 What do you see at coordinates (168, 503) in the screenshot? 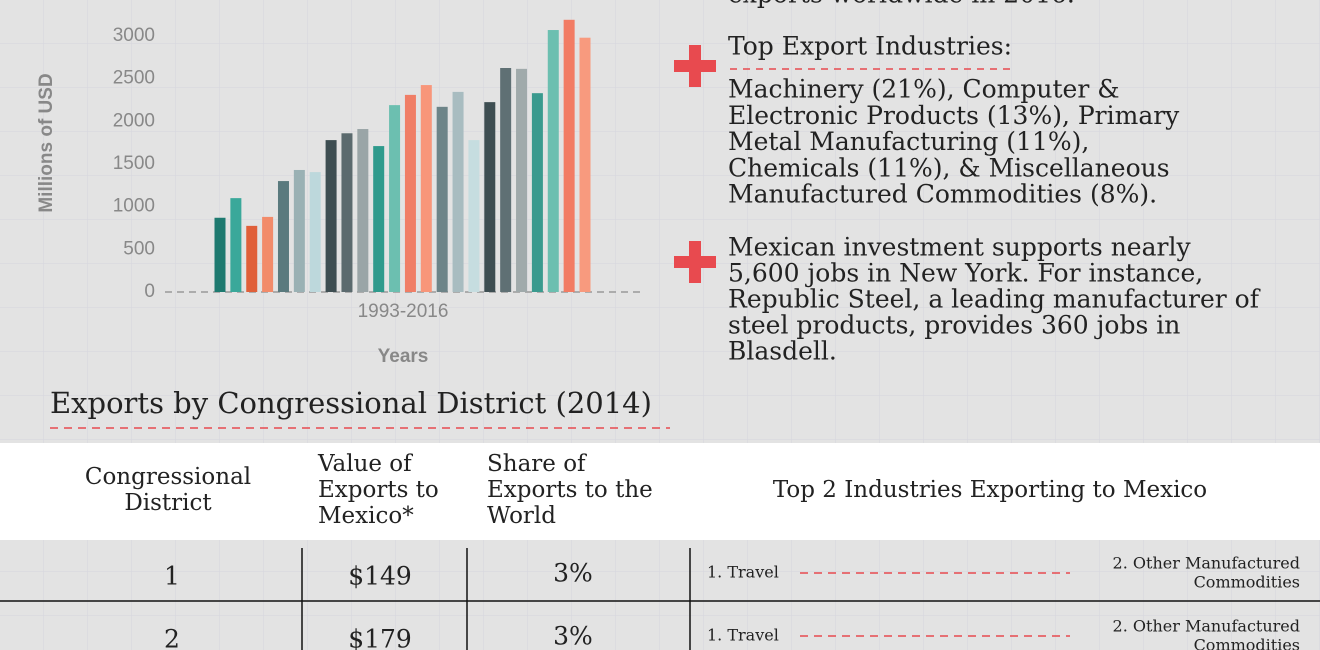
I see `column-header: District` at bounding box center [168, 503].